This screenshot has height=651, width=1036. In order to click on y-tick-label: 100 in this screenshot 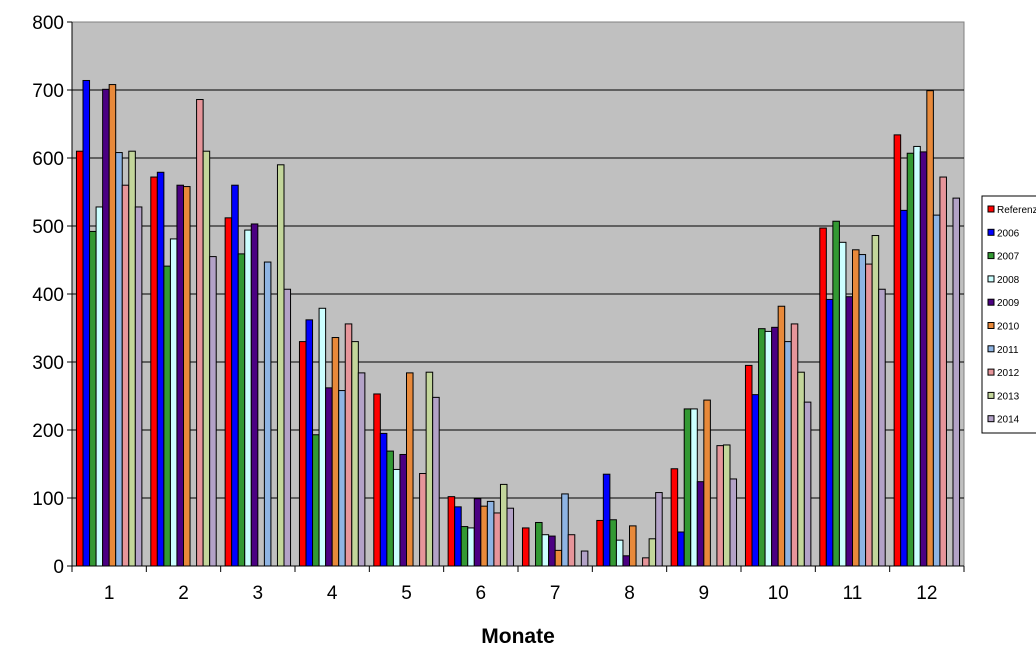, I will do `click(48, 499)`.